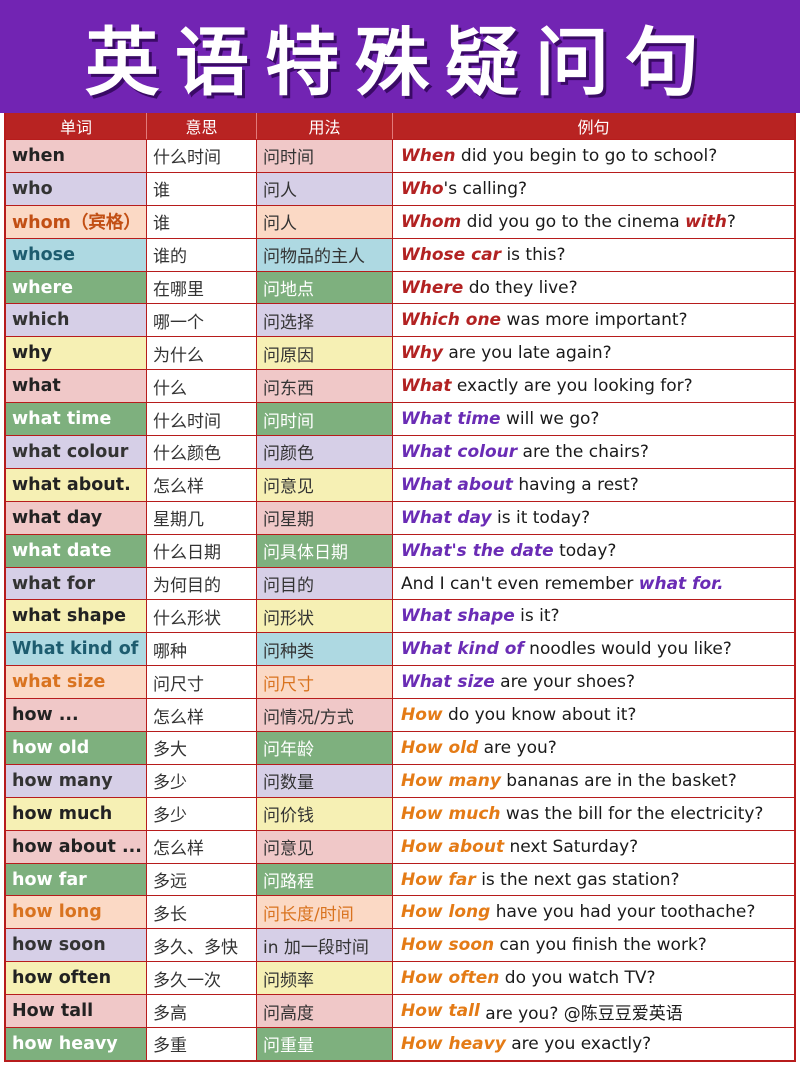  Describe the element at coordinates (578, 1043) in the screenshot. I see `example-text: are you exactly?` at that location.